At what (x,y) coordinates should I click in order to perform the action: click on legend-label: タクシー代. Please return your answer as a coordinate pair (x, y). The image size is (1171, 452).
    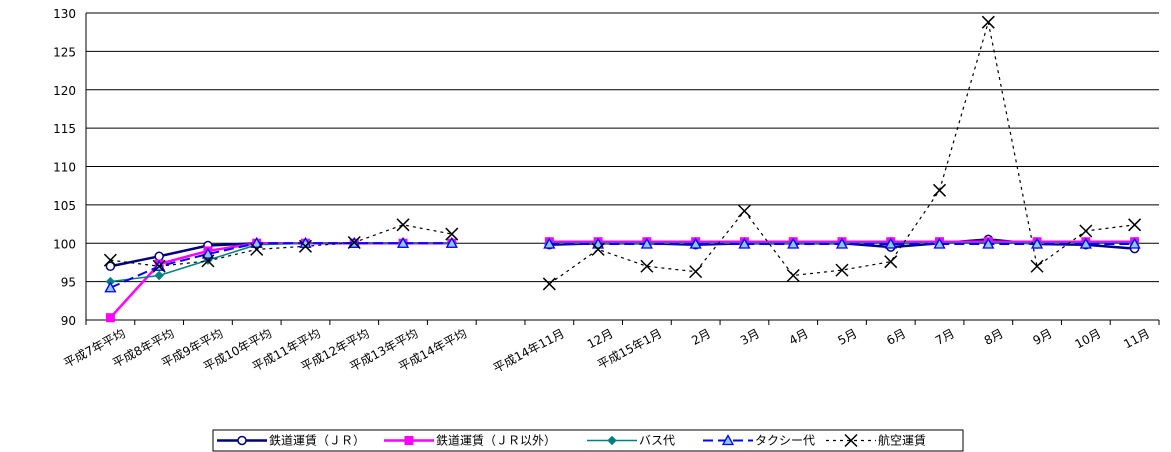
    Looking at the image, I should click on (785, 441).